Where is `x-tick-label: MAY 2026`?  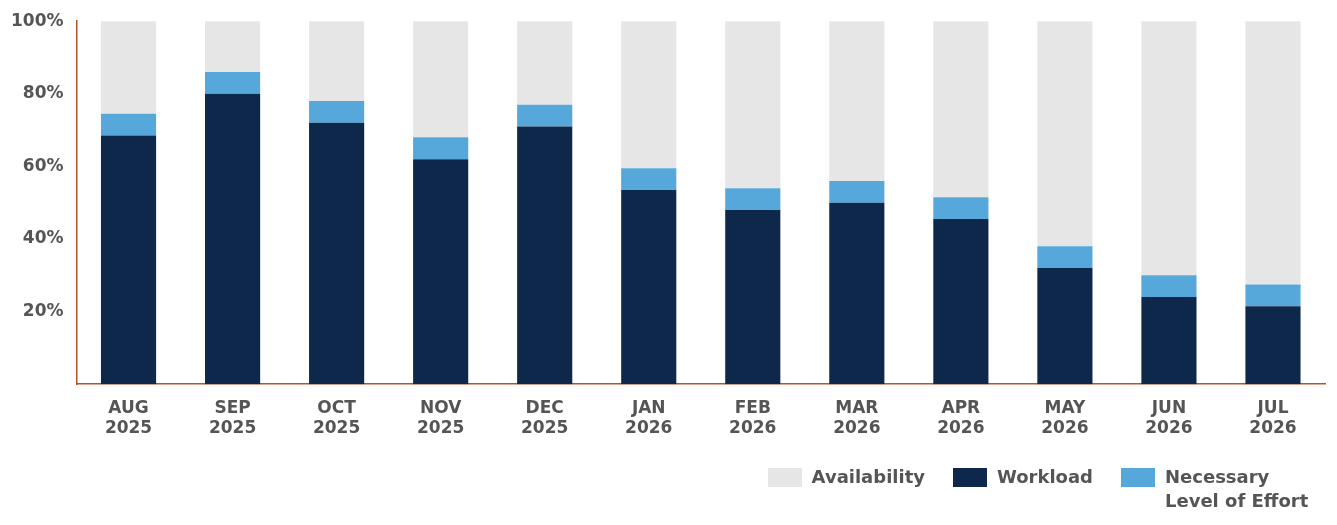 x-tick-label: MAY 2026 is located at coordinates (1065, 417).